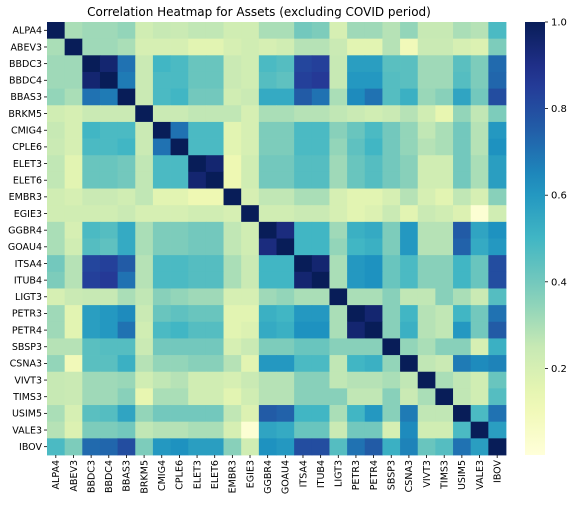 The height and width of the screenshot is (508, 576). Describe the element at coordinates (373, 247) in the screenshot. I see `heatmap-cell-GOAU4-PETR4` at that location.